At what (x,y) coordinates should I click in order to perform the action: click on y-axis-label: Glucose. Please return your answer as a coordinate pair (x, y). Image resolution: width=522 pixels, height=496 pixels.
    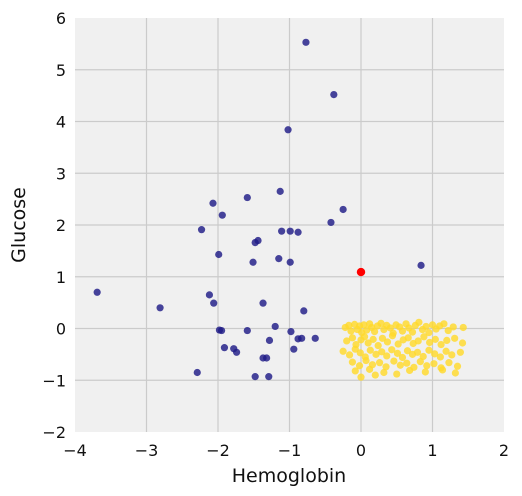
    Looking at the image, I should click on (19, 225).